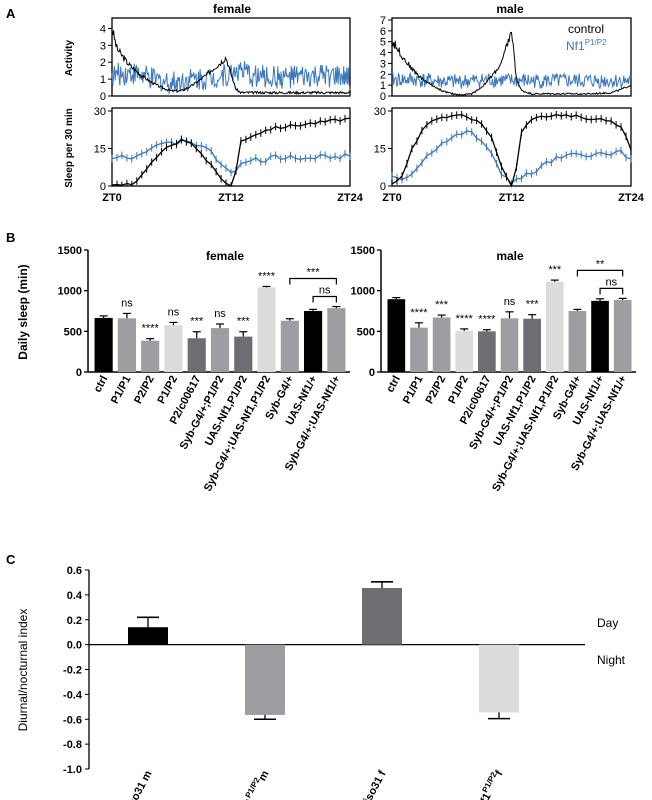 Image resolution: width=652 pixels, height=800 pixels. Describe the element at coordinates (167, 390) in the screenshot. I see `category-label-3: P1/P2` at that location.